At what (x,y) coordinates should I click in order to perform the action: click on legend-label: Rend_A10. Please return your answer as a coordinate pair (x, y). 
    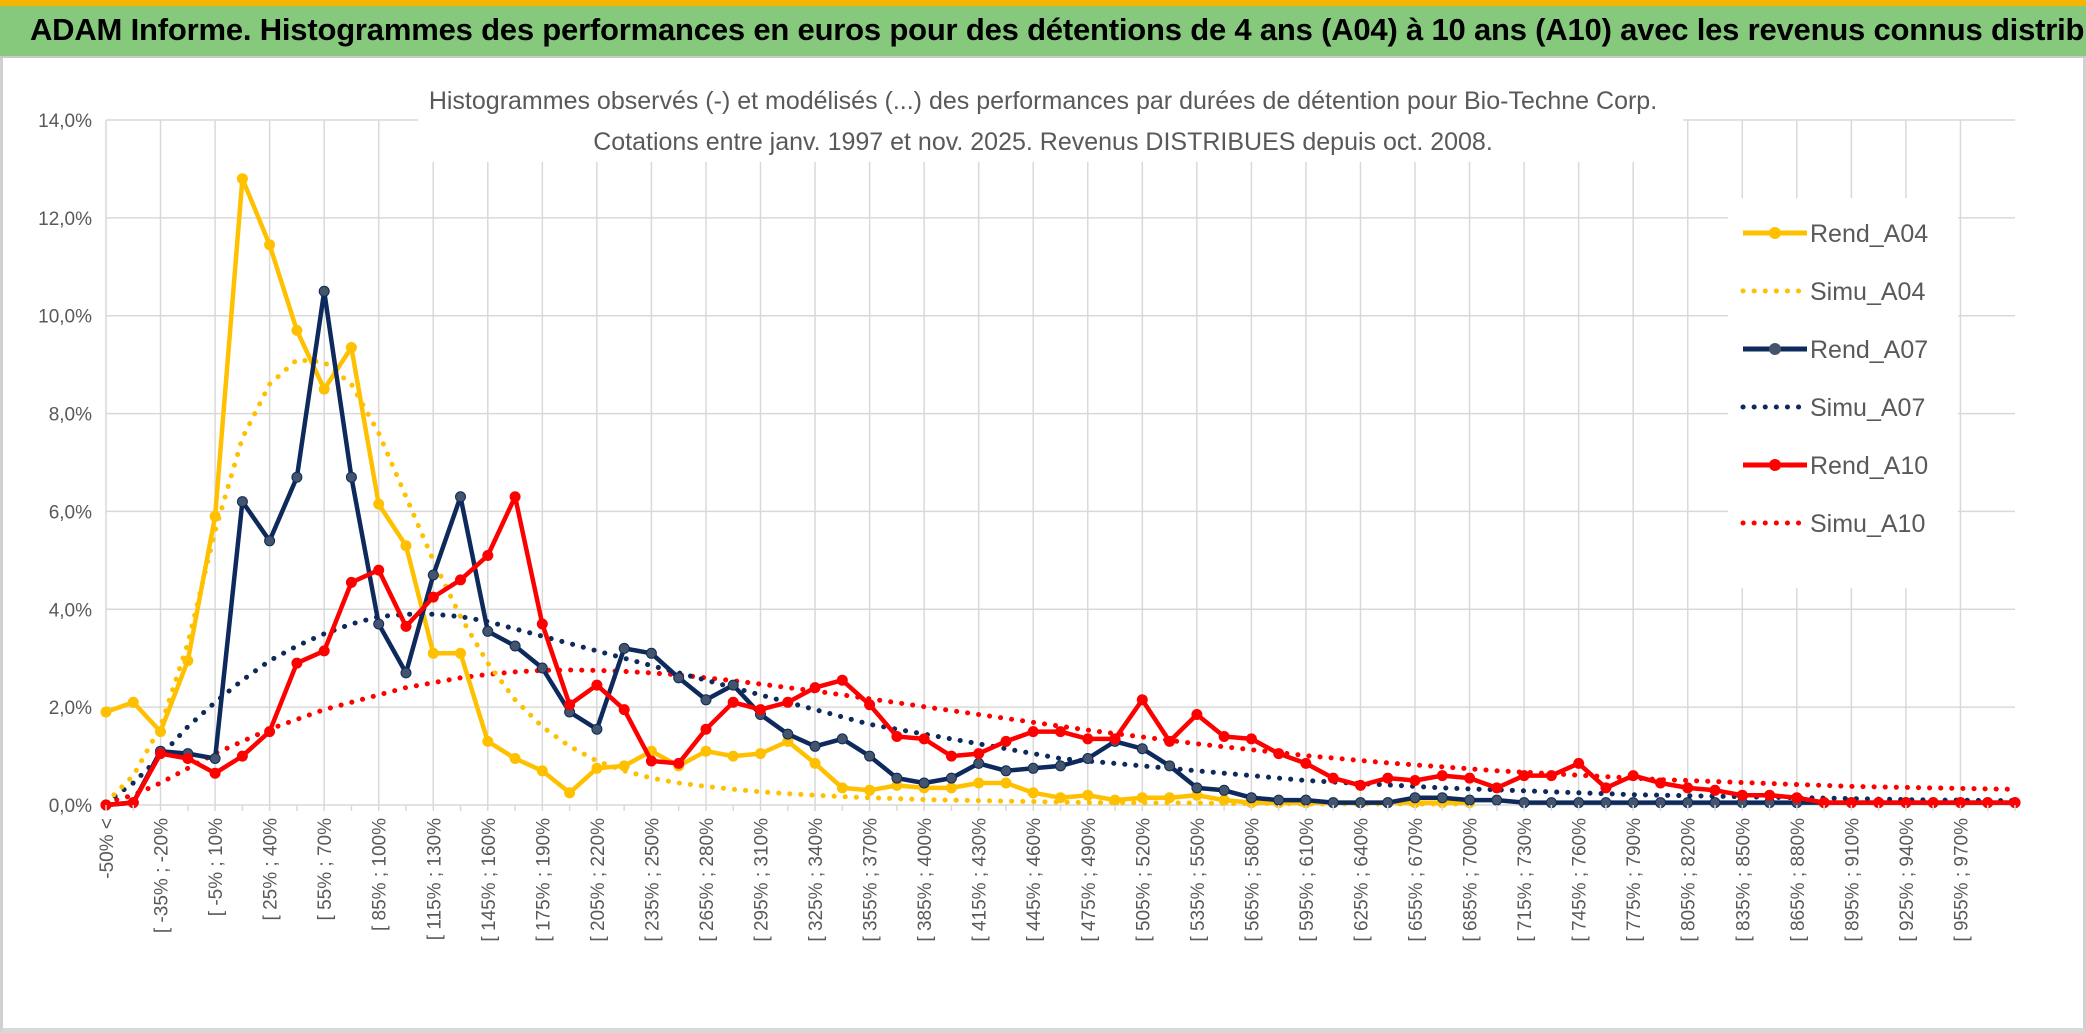
    Looking at the image, I should click on (1869, 466).